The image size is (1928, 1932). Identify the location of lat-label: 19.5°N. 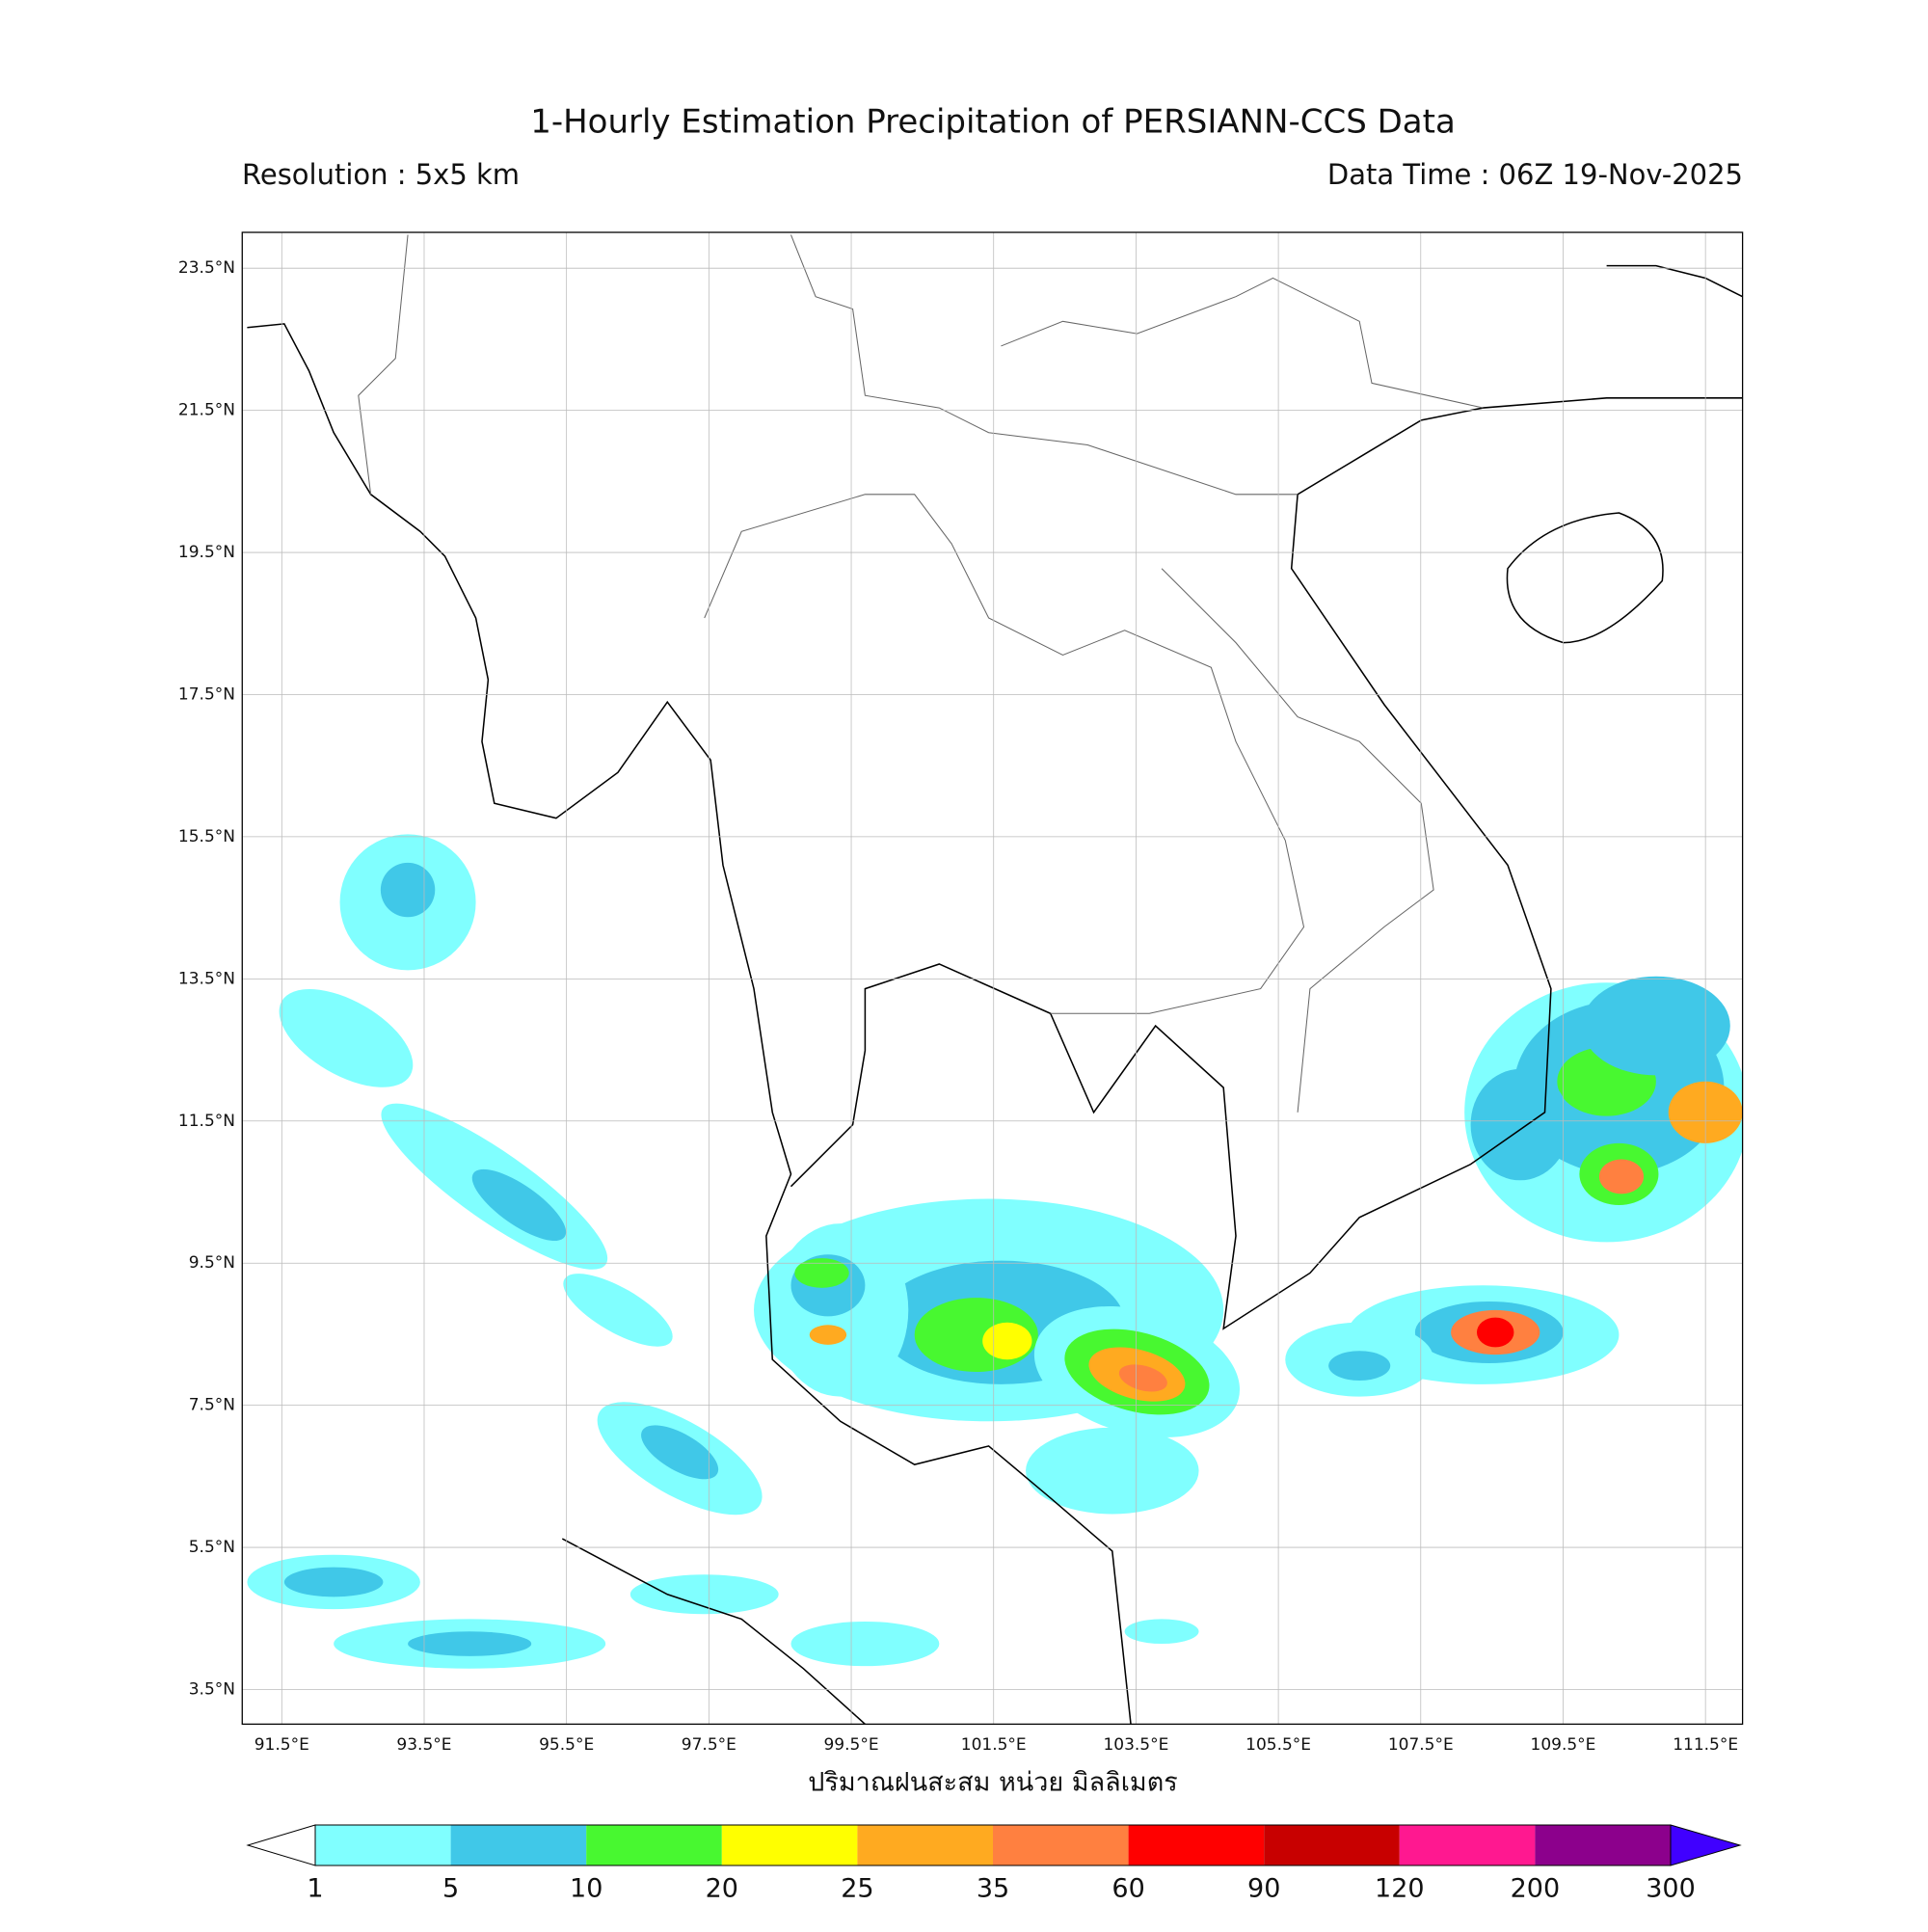
(206, 553).